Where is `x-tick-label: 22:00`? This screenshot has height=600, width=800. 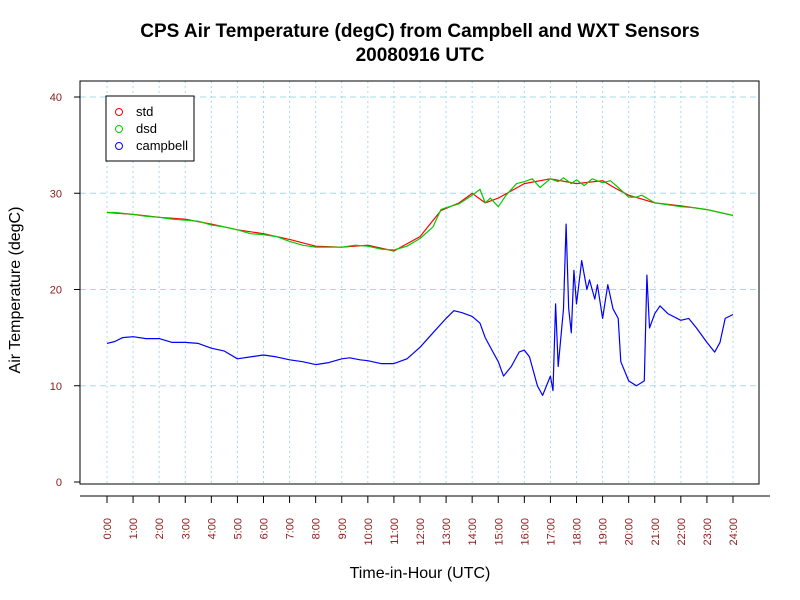 x-tick-label: 22:00 is located at coordinates (682, 532).